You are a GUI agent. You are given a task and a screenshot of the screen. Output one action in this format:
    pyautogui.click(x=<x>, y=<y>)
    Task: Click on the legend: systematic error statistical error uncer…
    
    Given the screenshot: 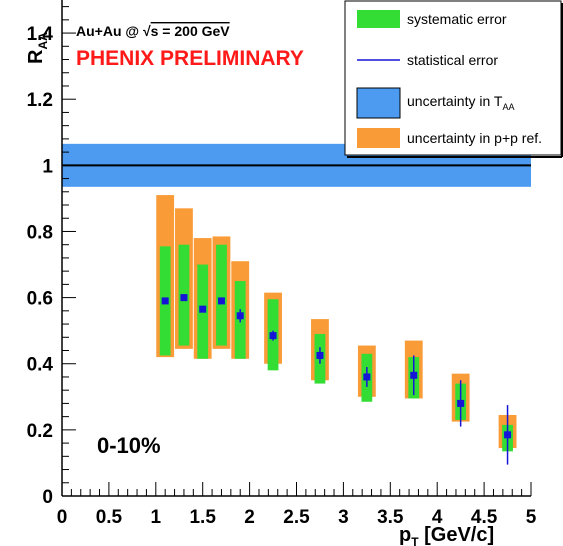 What is the action you would take?
    pyautogui.click(x=453, y=79)
    